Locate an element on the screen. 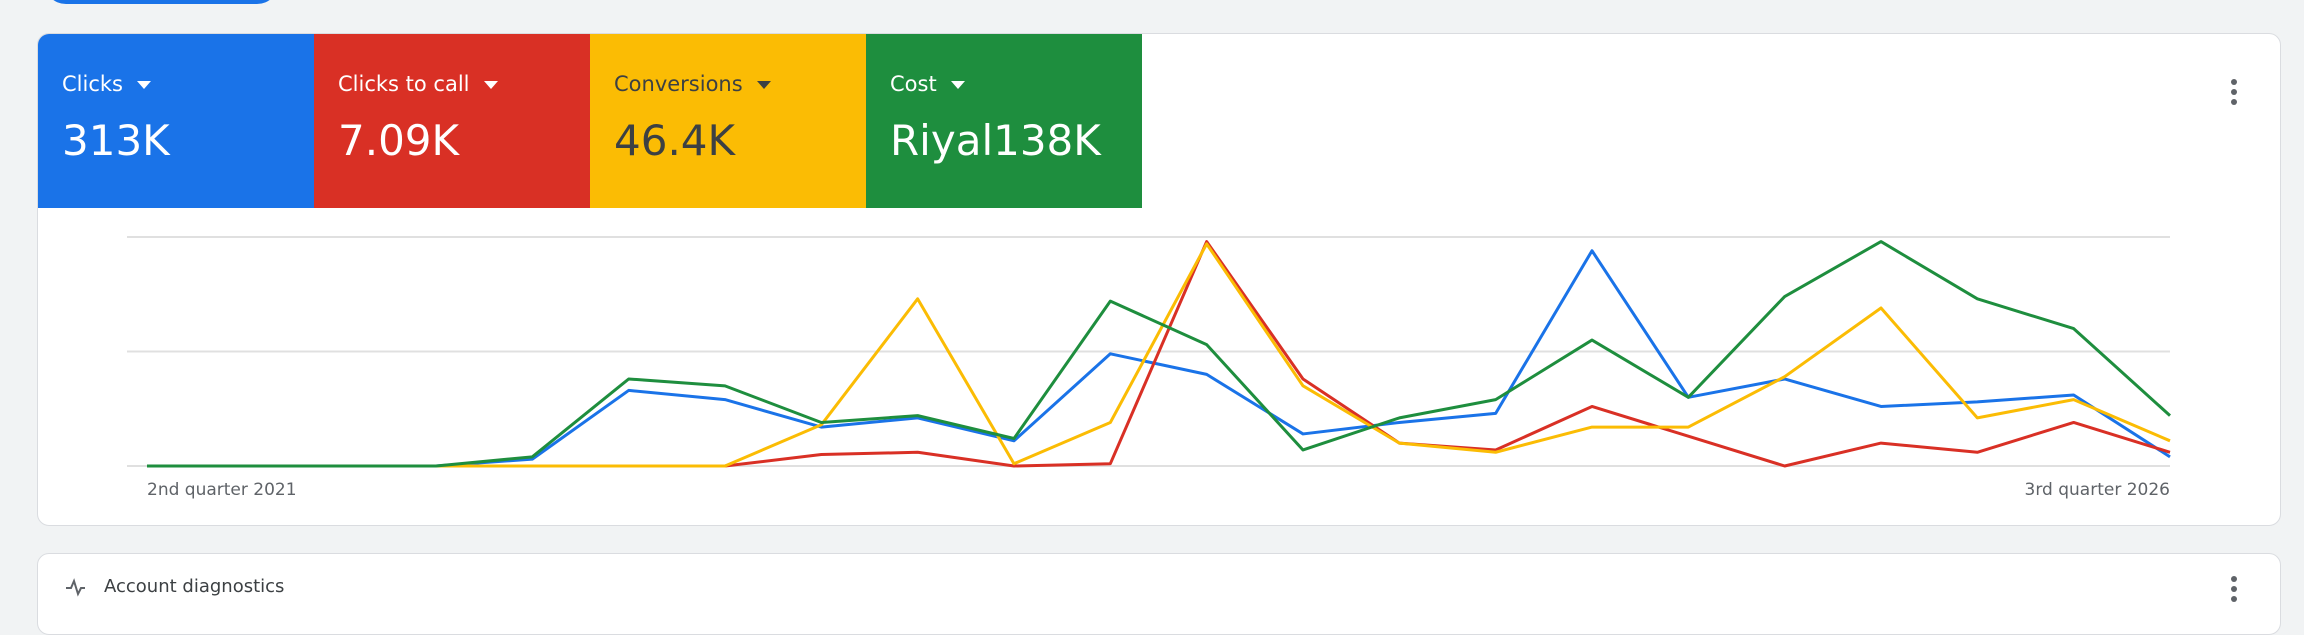 This screenshot has width=2304, height=635. x-tick-label: 2nd quarter 2021 is located at coordinates (222, 490).